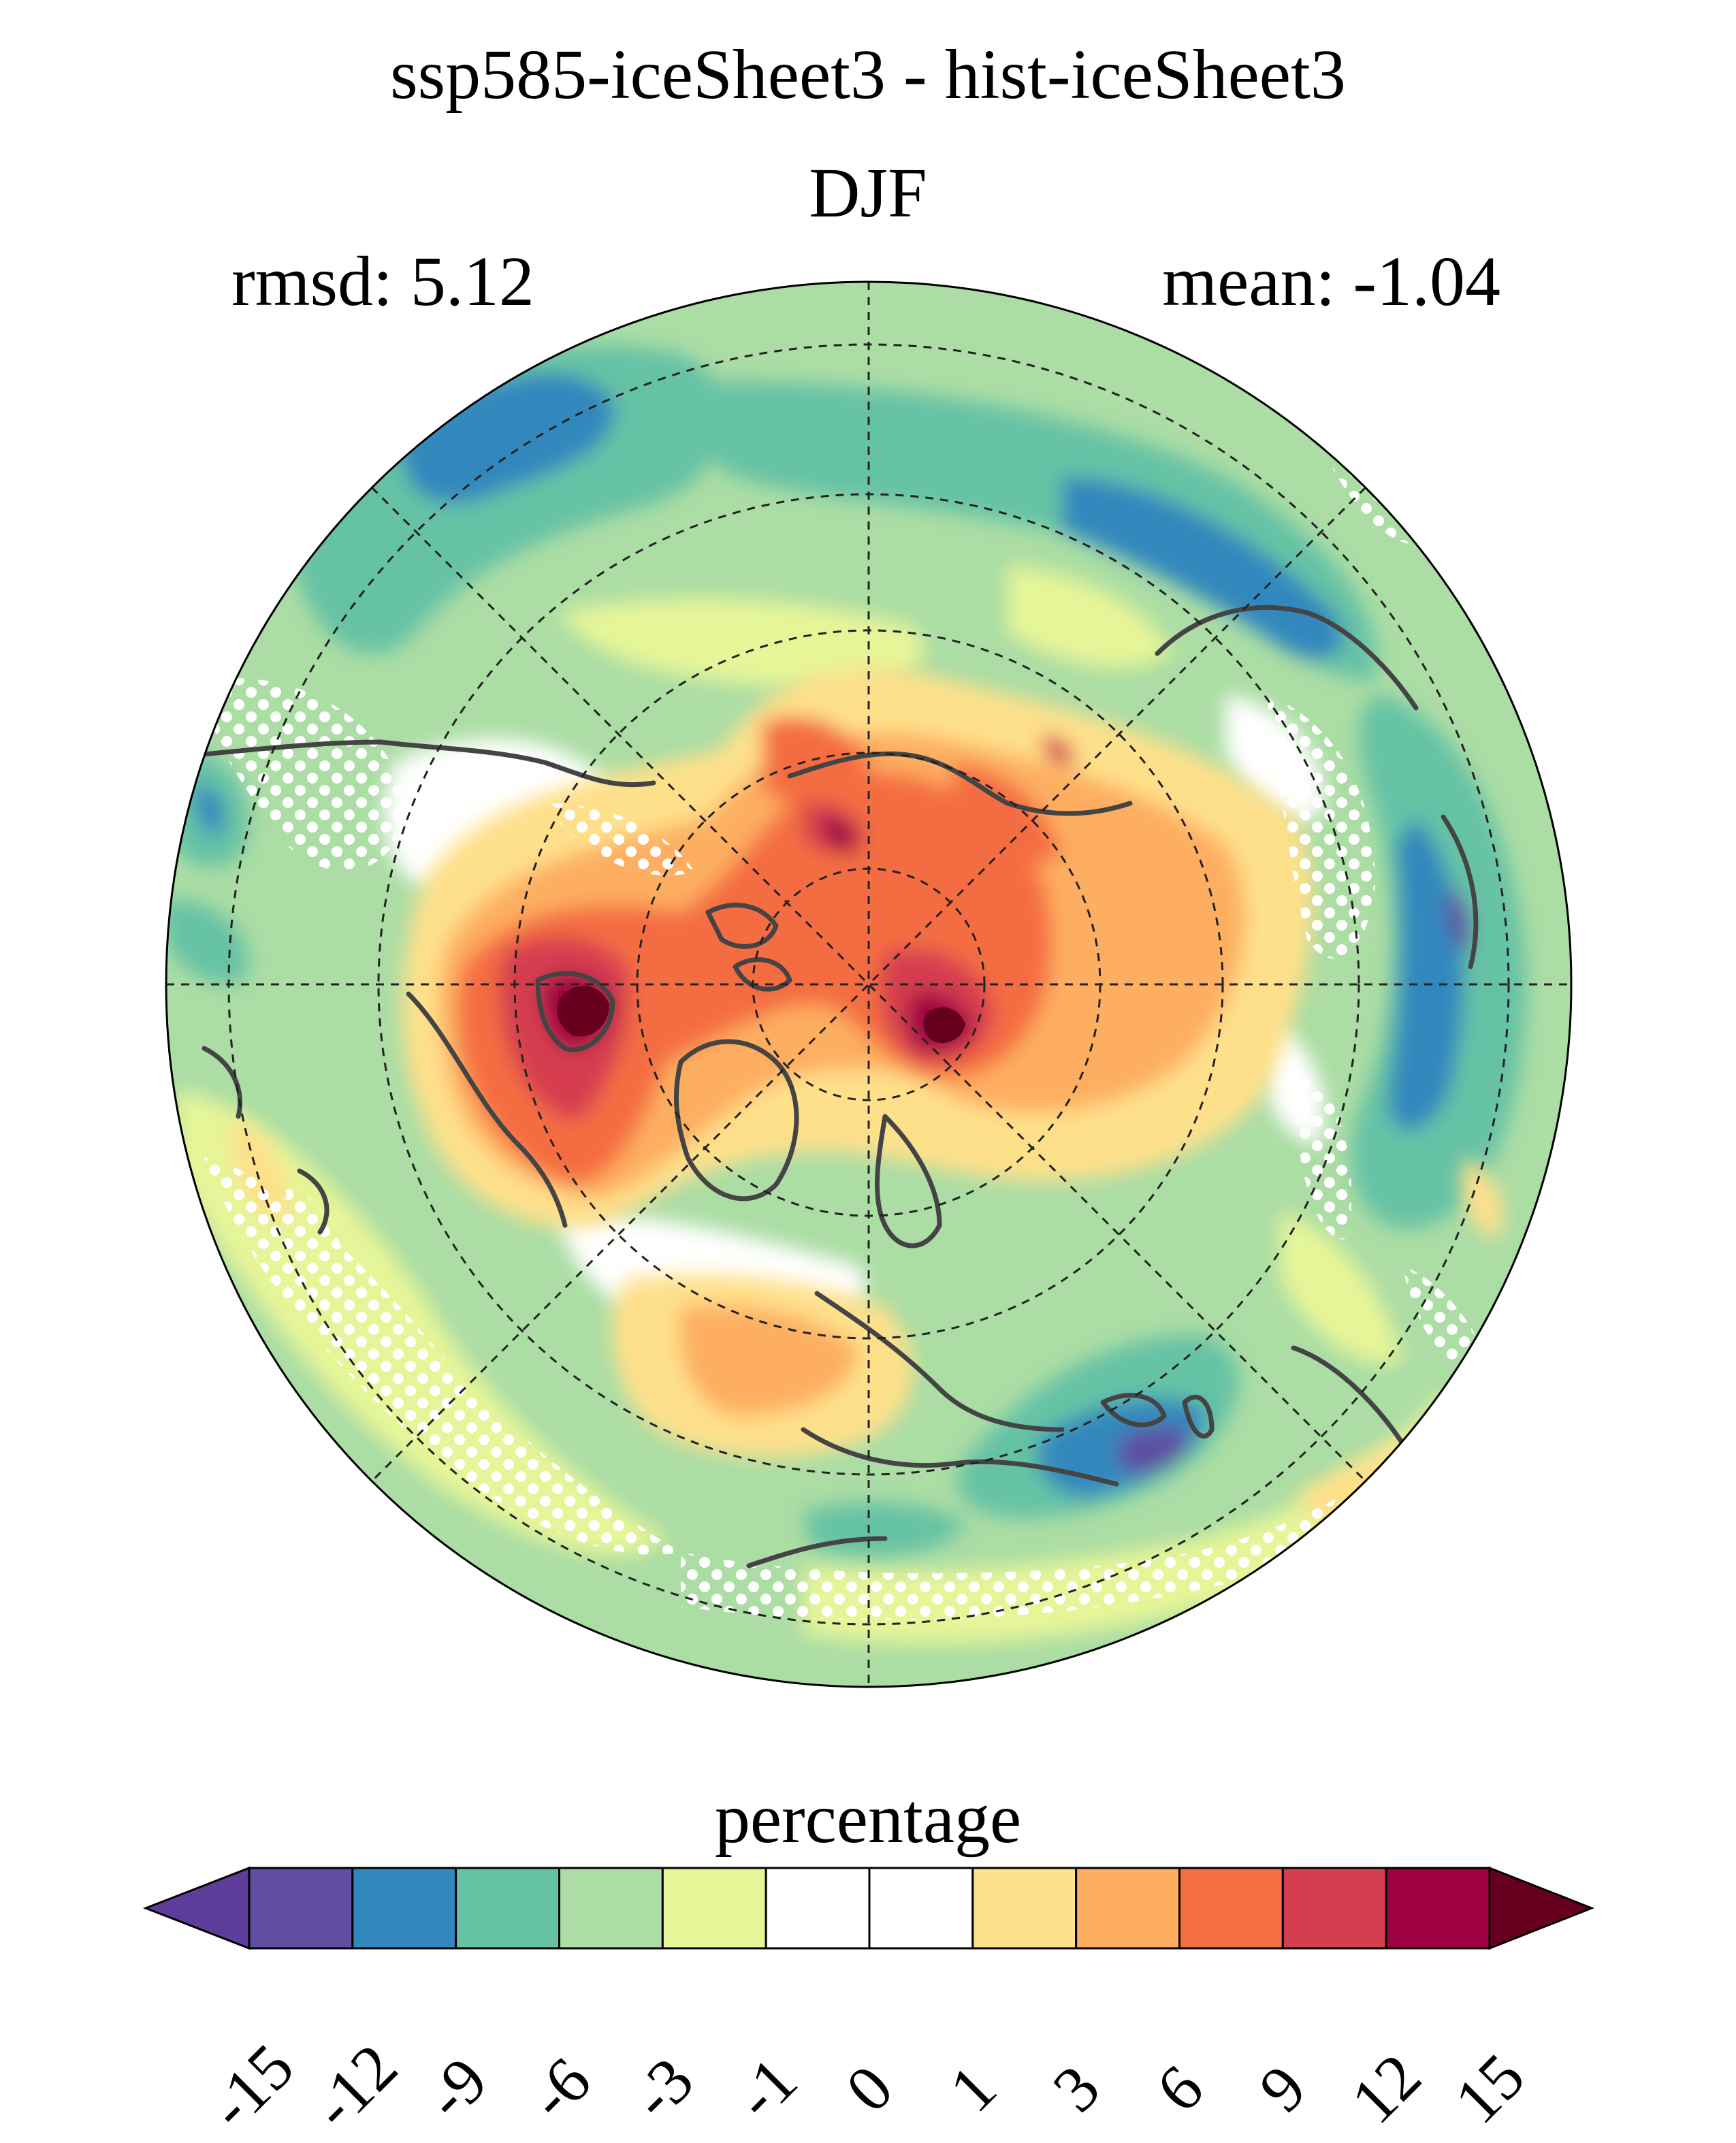 The image size is (1736, 2143). I want to click on rmsd-label: rmsd: 5.12, so click(382, 281).